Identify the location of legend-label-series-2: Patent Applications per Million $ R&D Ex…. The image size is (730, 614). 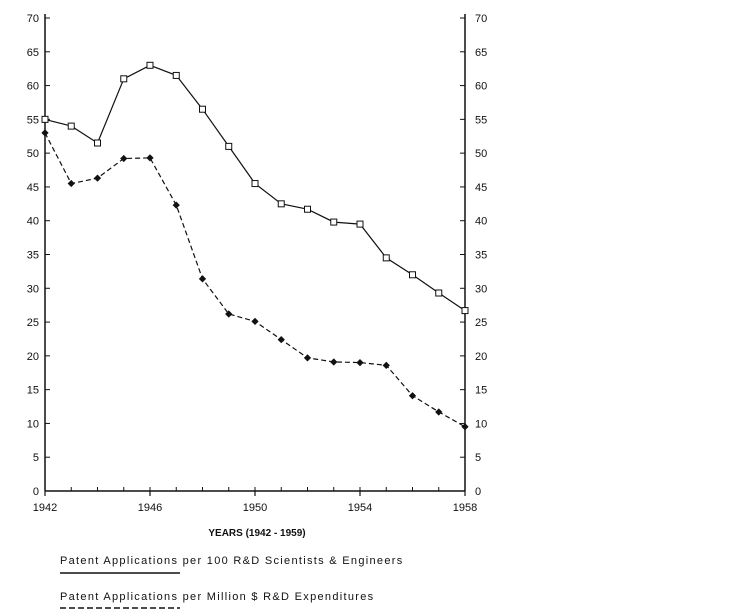
(217, 597).